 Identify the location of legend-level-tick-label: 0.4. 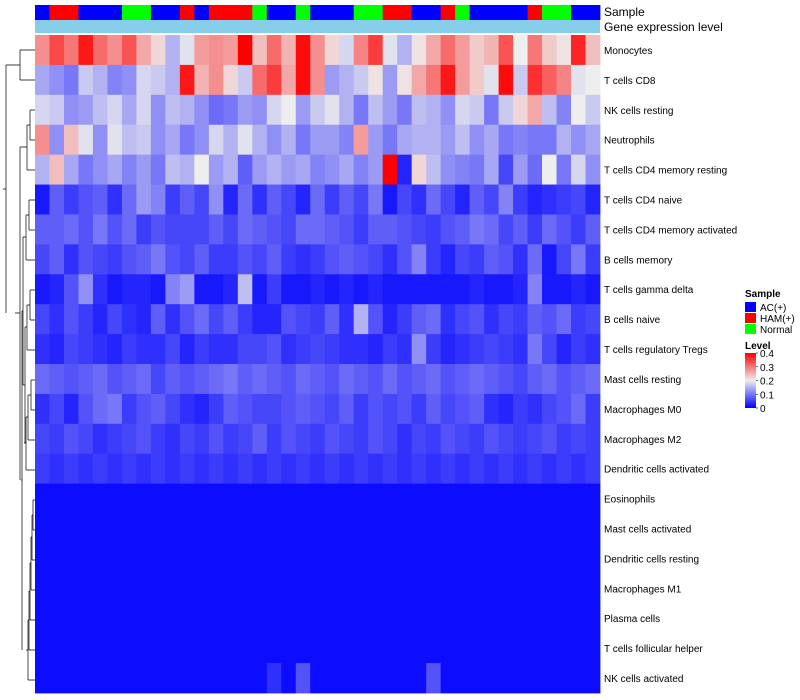
(767, 354).